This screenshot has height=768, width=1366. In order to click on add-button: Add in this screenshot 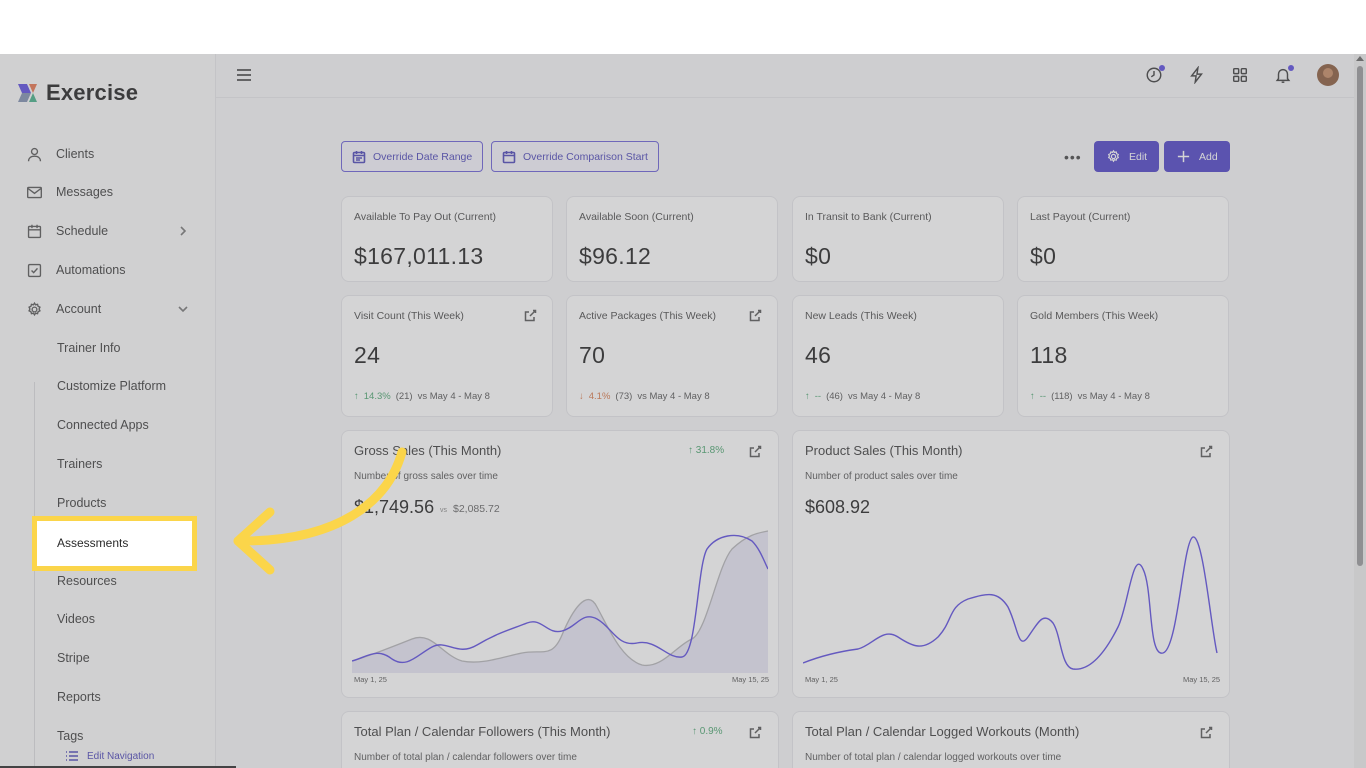, I will do `click(1197, 156)`.